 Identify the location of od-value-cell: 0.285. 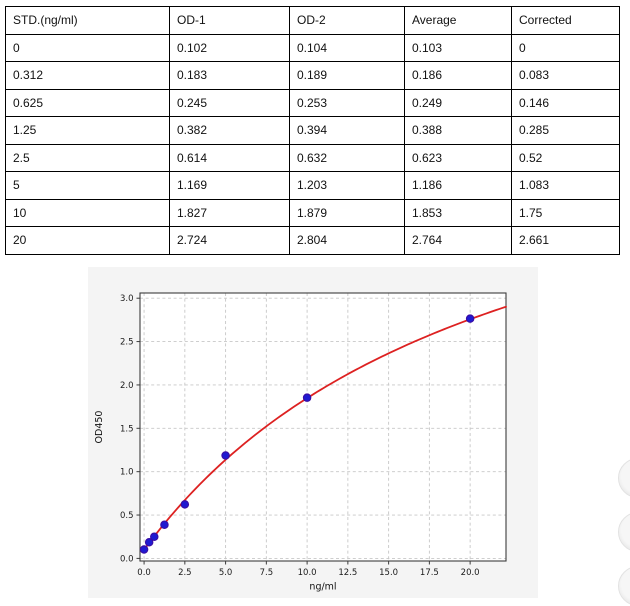
(565, 130).